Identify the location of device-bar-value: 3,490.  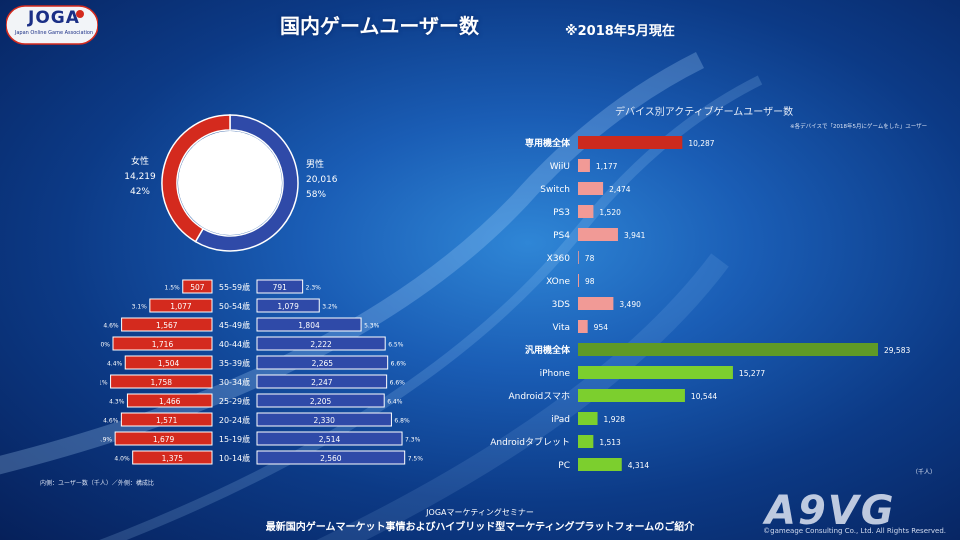
(630, 304).